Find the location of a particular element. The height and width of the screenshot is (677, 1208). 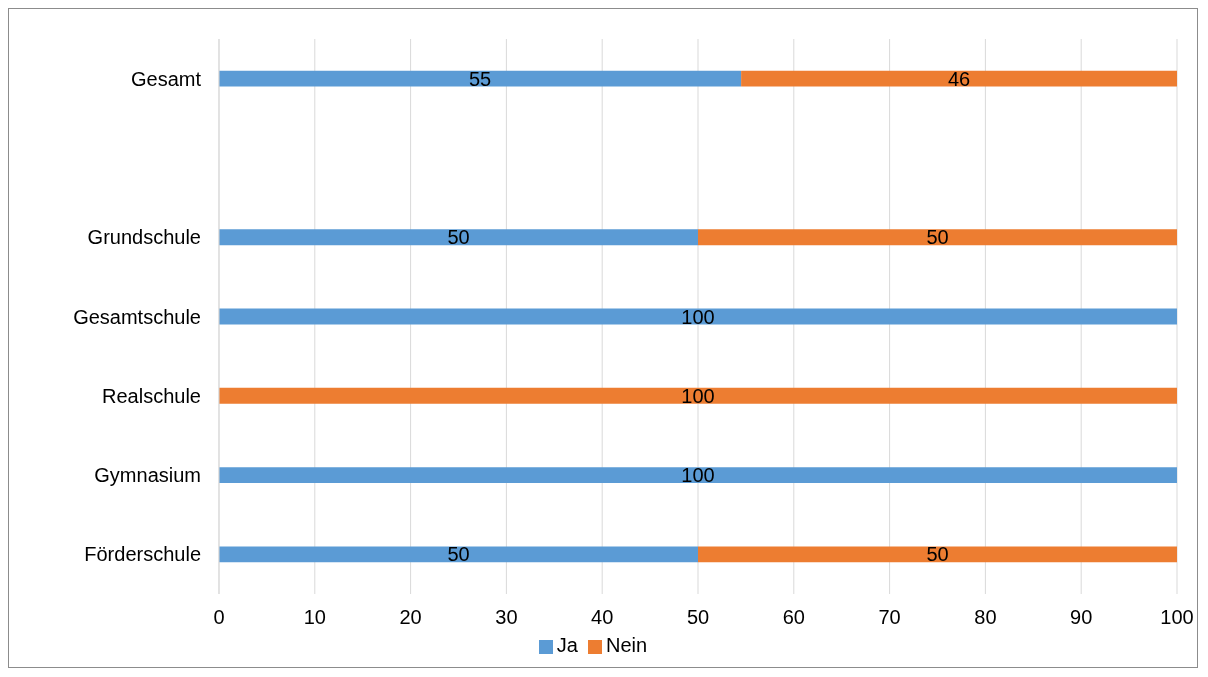

data-label: 46 is located at coordinates (959, 78).